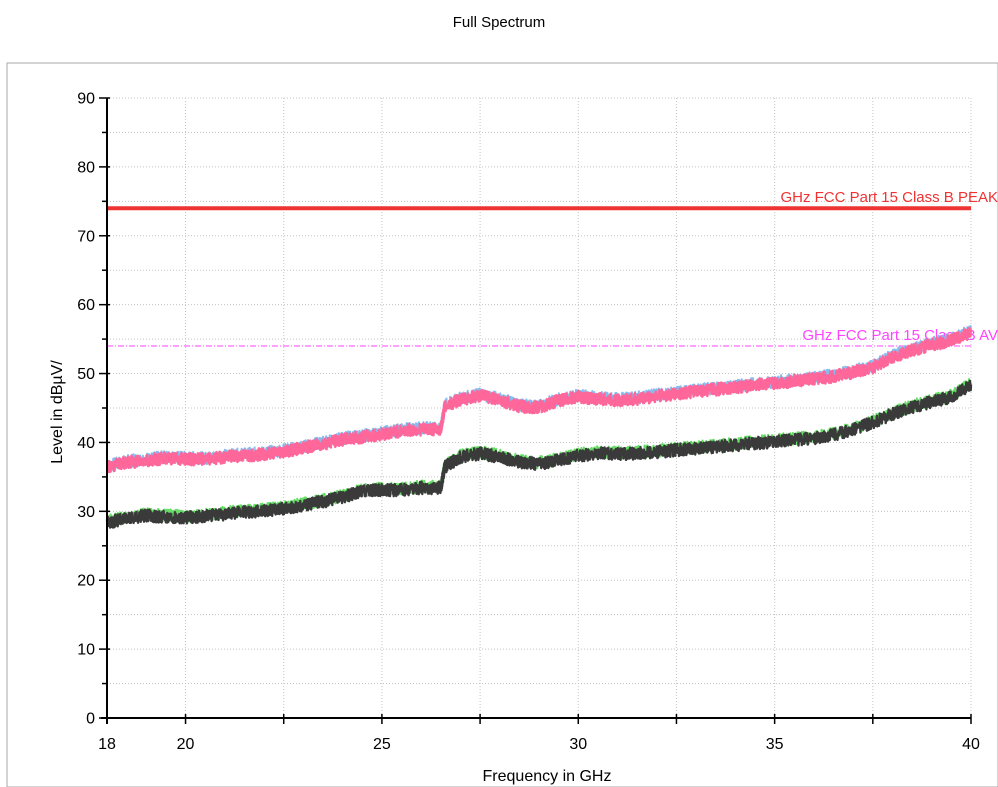  What do you see at coordinates (775, 744) in the screenshot?
I see `x-tick-label: 35` at bounding box center [775, 744].